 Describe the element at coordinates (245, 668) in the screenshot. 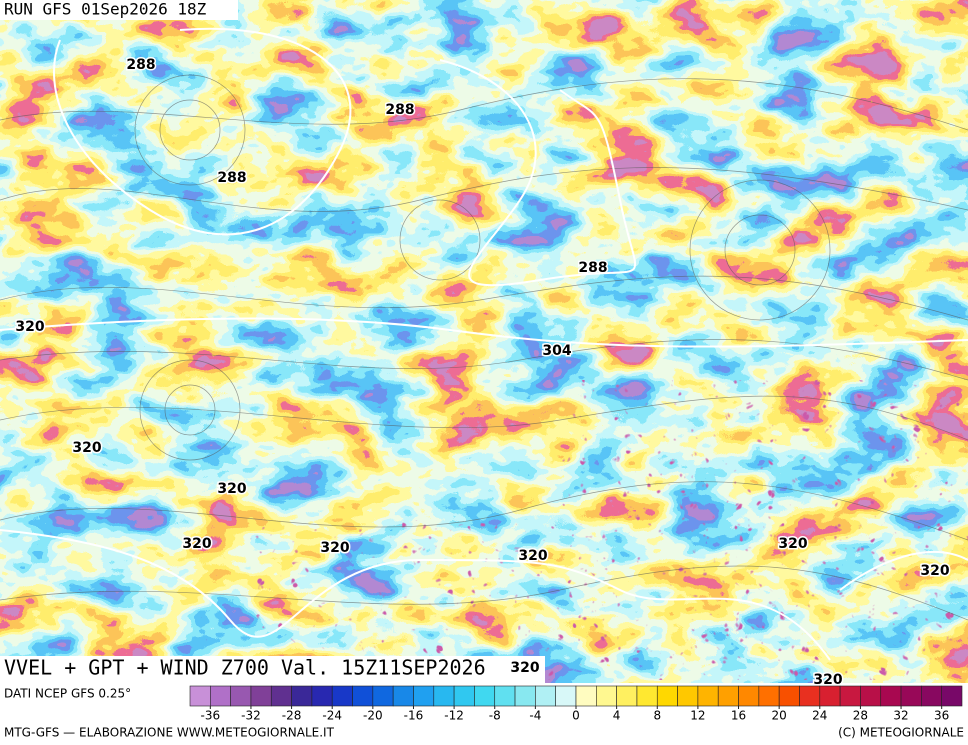

I see `map-title: VVEL + GPT + WIND Z700 Val. 15Z11SEP2026` at that location.